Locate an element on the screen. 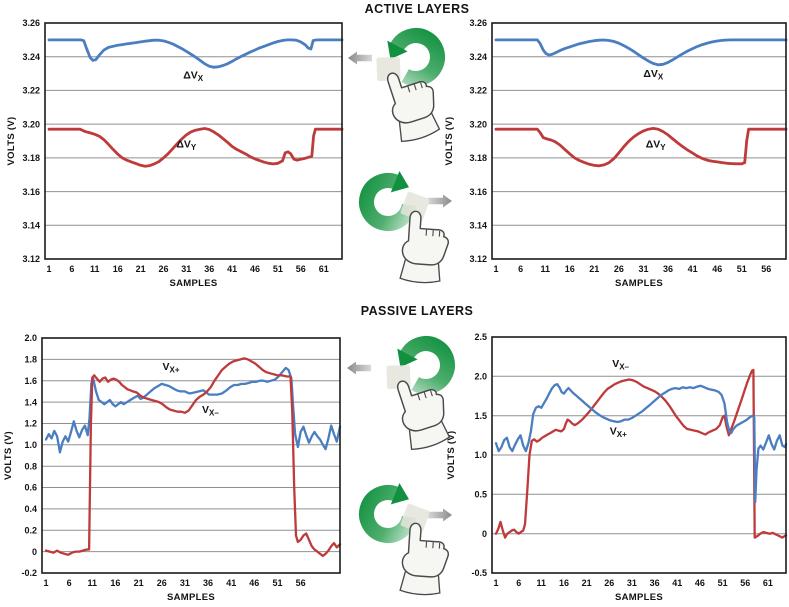 This screenshot has height=607, width=789. x-tick-label: 16 is located at coordinates (570, 269).